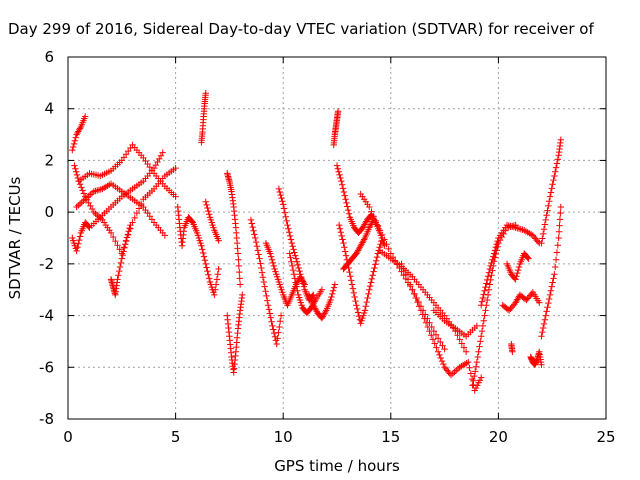 This screenshot has height=480, width=640. I want to click on series-track-i, so click(212, 221).